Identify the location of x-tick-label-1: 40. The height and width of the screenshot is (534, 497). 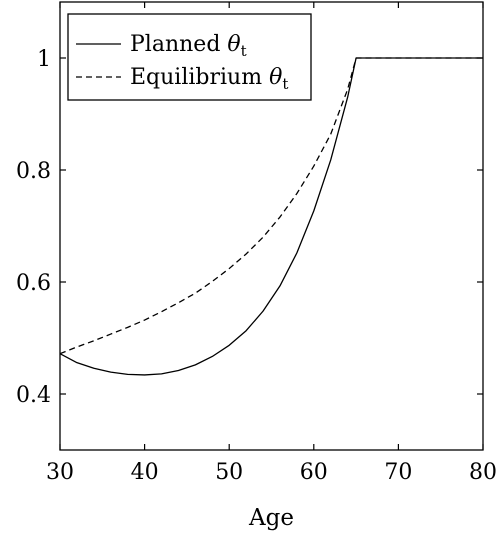
(145, 472).